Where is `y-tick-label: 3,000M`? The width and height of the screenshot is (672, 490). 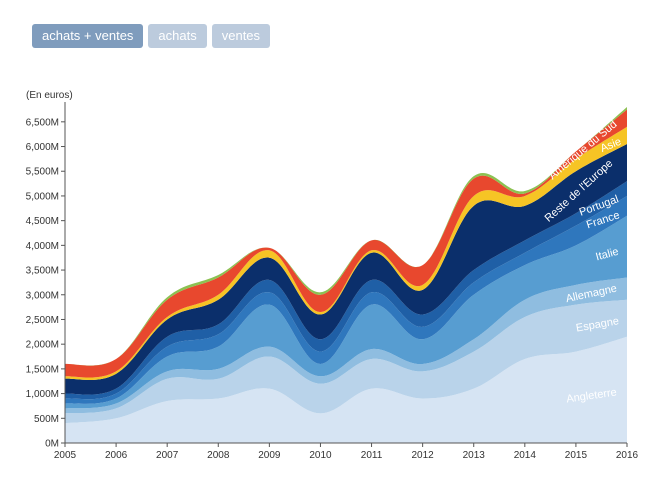
y-tick-label: 3,000M is located at coordinates (42, 295).